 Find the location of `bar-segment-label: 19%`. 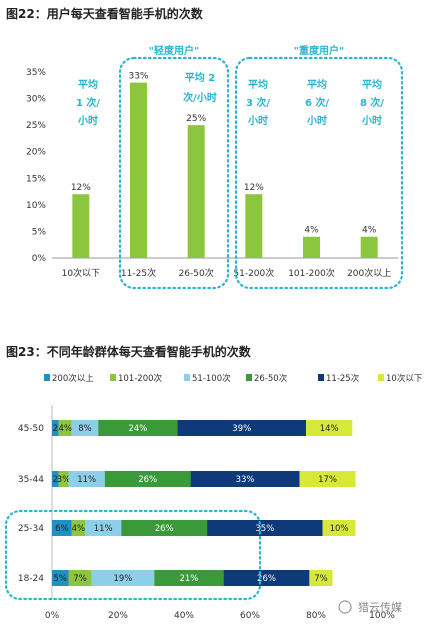

bar-segment-label: 19% is located at coordinates (122, 579).